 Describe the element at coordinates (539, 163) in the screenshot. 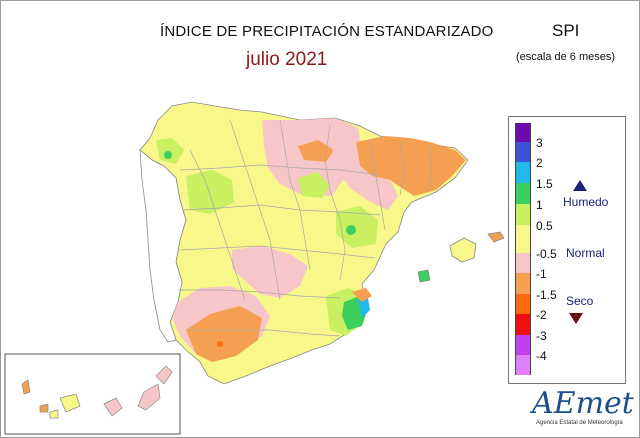

I see `legend-tick-1: 2` at that location.